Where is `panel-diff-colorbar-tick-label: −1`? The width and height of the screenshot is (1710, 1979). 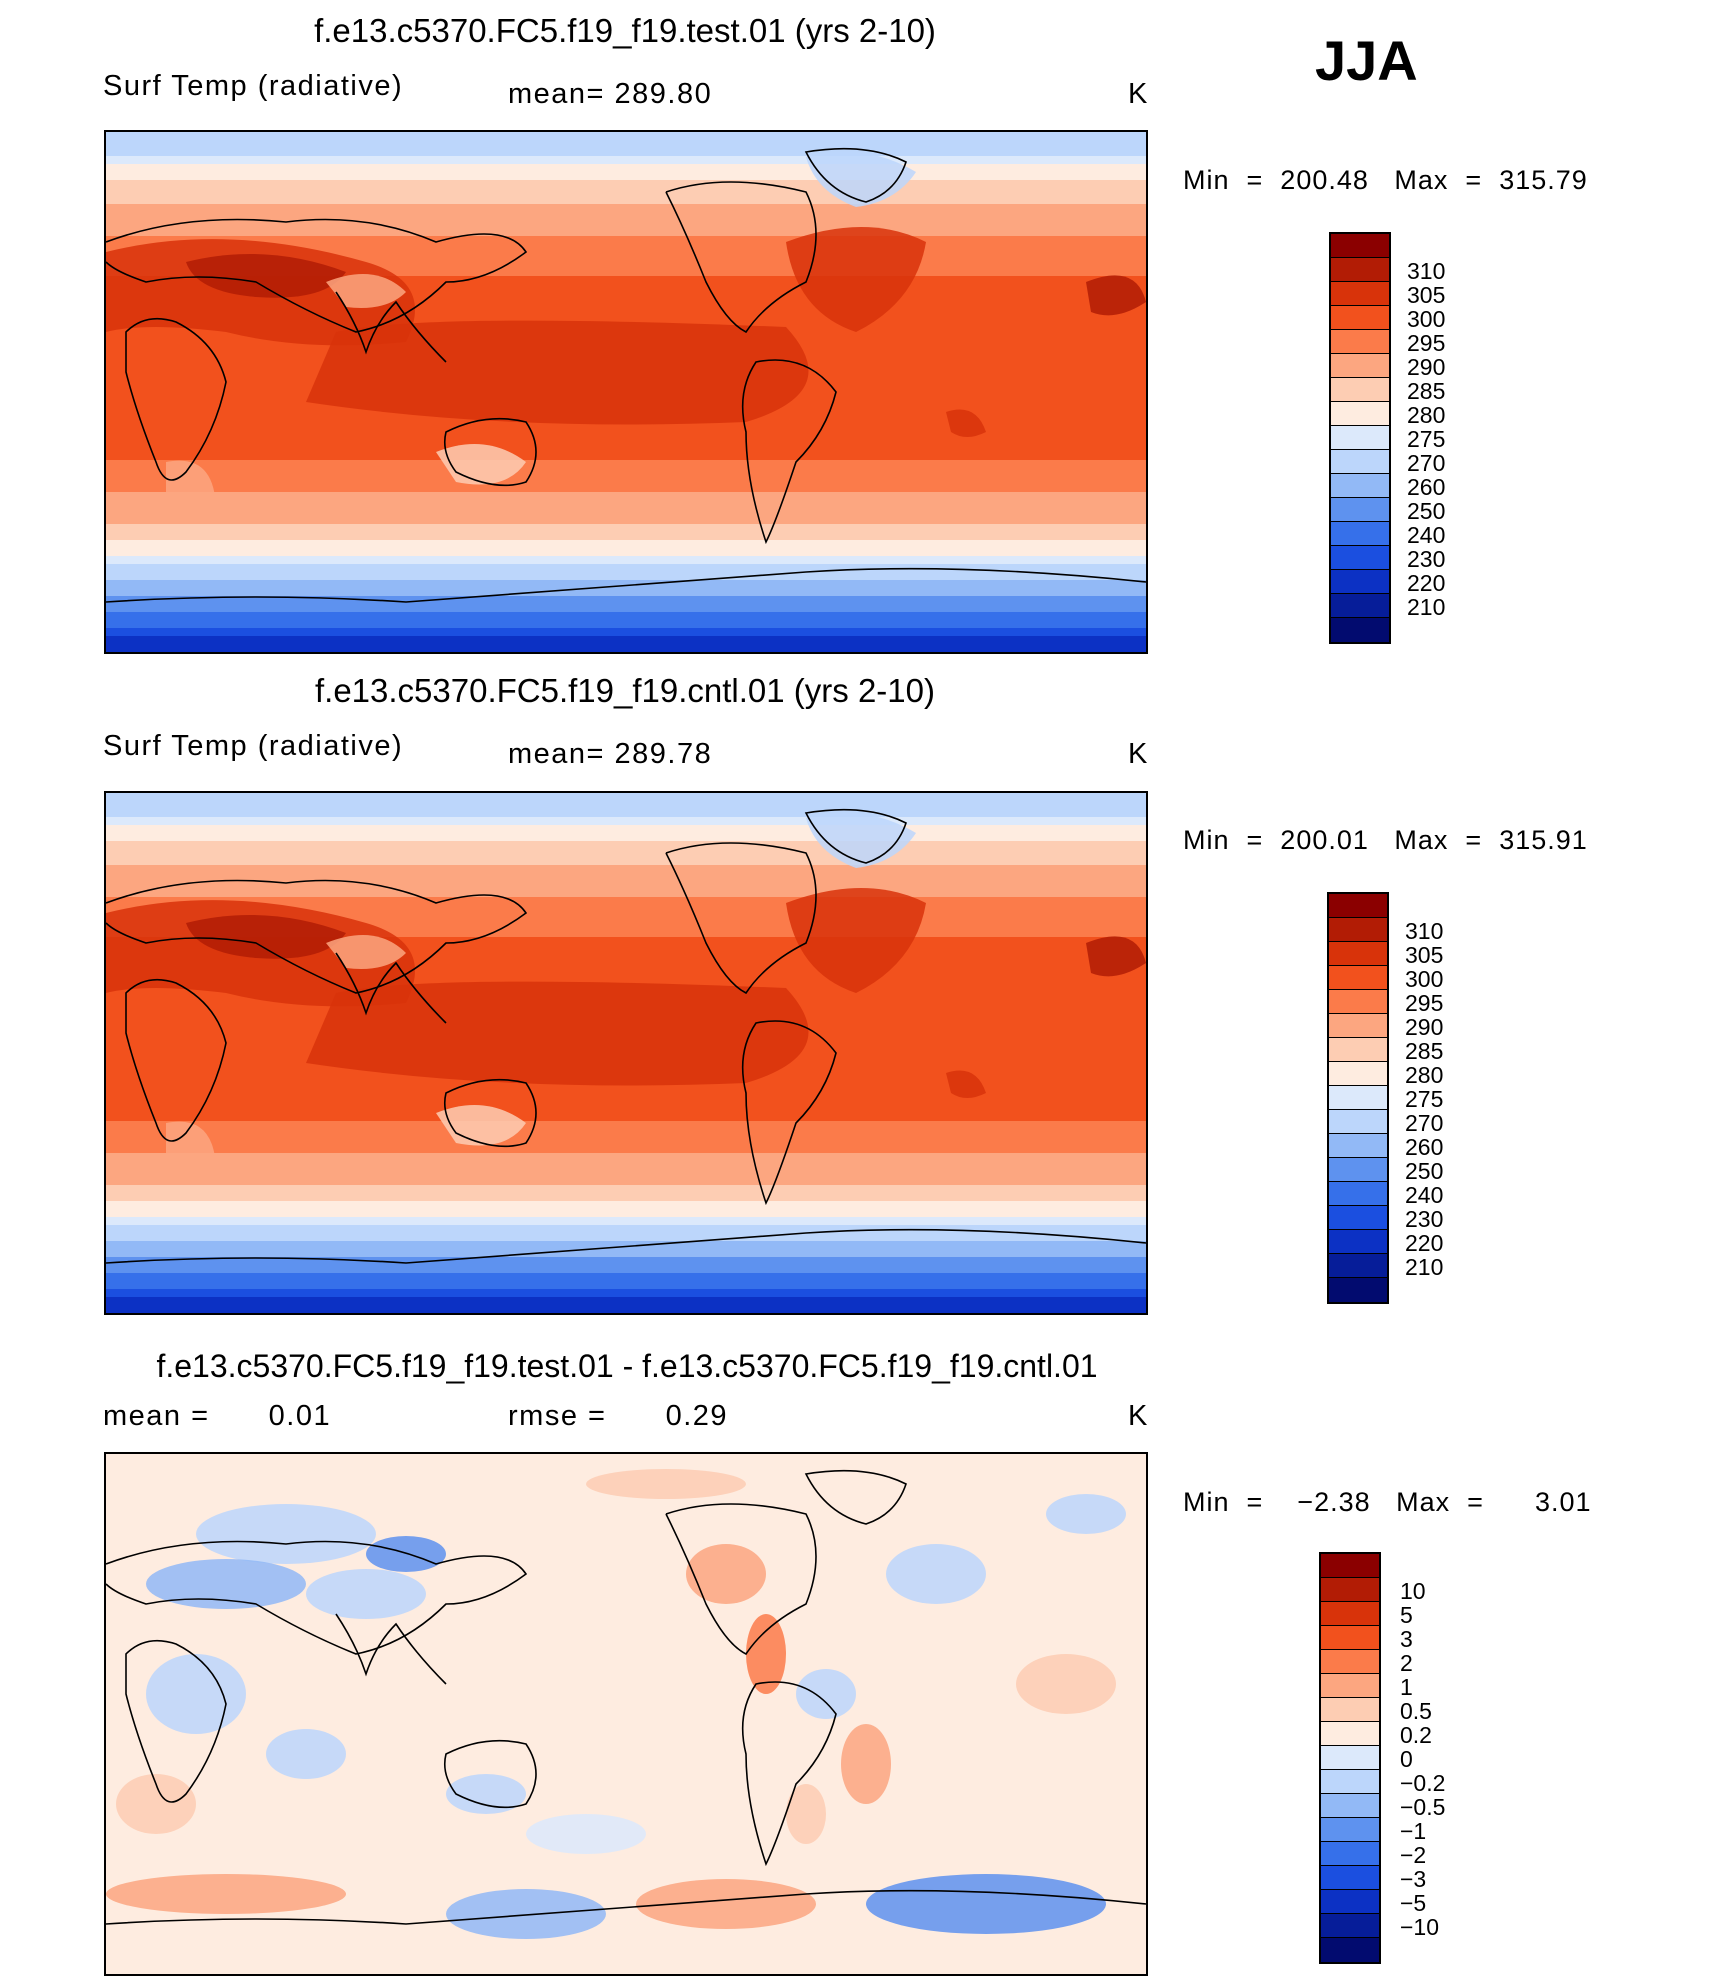
panel-diff-colorbar-tick-label: −1 is located at coordinates (1413, 1831).